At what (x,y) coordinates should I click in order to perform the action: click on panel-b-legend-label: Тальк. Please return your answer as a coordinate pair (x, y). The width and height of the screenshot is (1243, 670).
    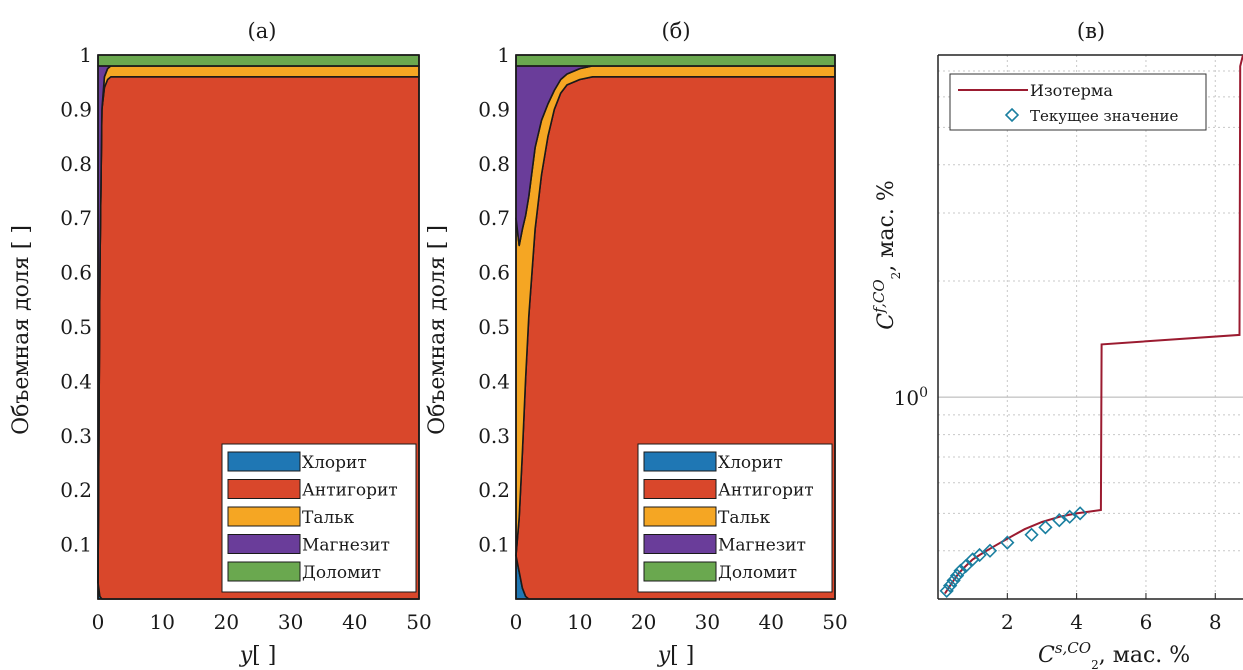
    Looking at the image, I should click on (744, 518).